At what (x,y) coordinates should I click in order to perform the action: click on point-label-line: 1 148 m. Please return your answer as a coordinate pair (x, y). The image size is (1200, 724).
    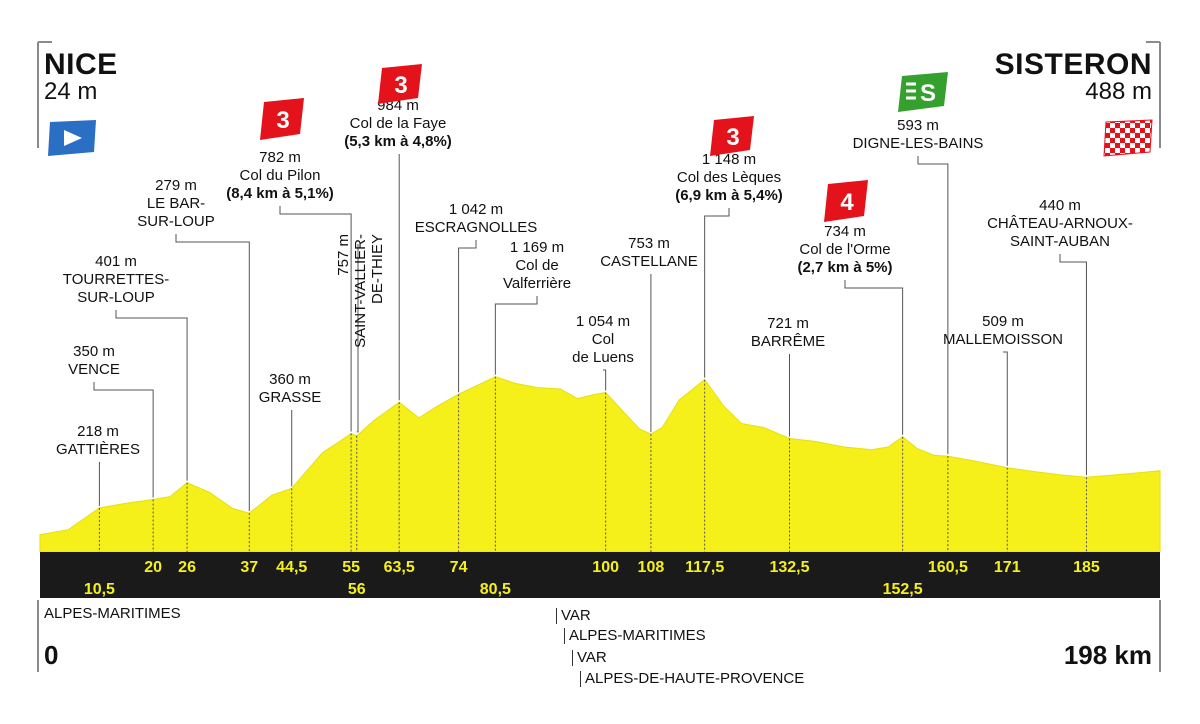
    Looking at the image, I should click on (729, 159).